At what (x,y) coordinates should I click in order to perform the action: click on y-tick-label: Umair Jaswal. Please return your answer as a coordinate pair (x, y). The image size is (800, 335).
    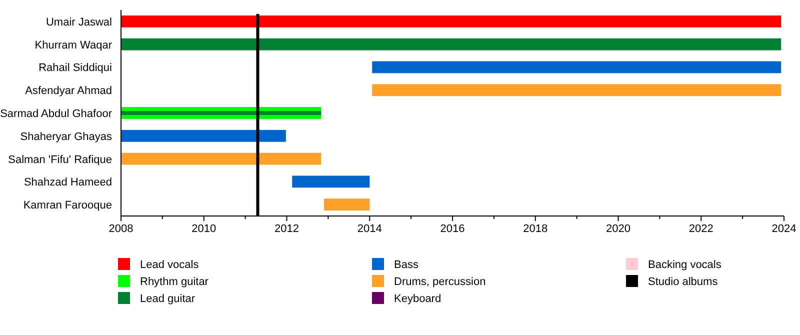
    Looking at the image, I should click on (79, 22).